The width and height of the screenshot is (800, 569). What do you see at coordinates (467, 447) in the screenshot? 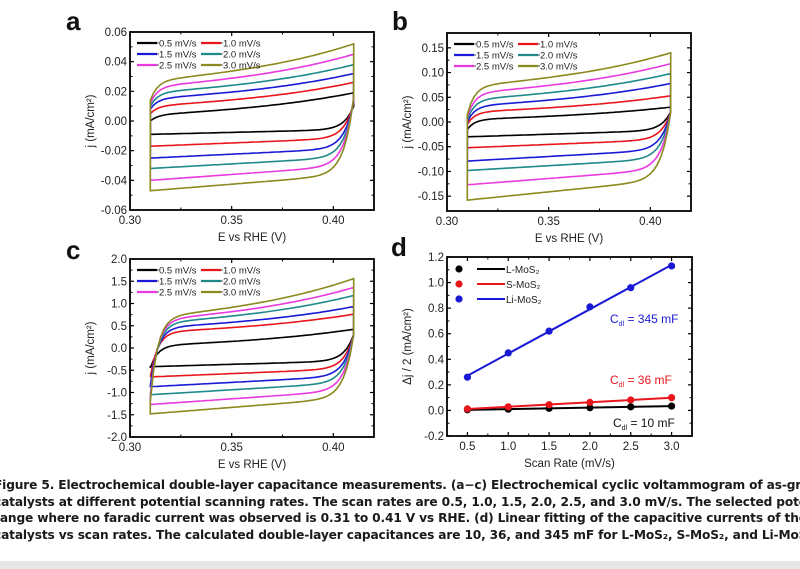
I see `x-tick-label: 0.5` at bounding box center [467, 447].